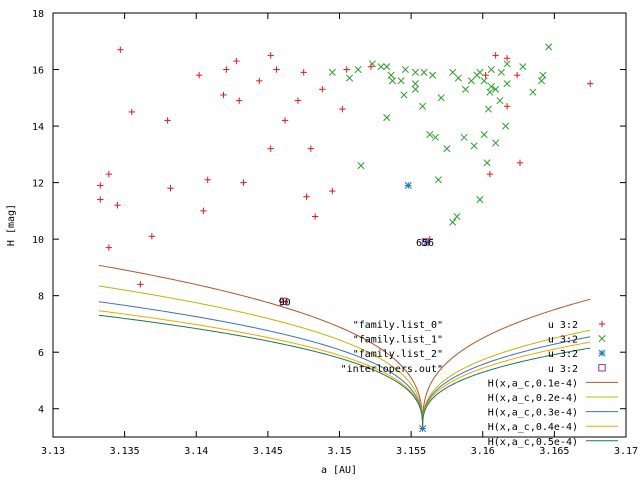  What do you see at coordinates (196, 451) in the screenshot?
I see `x-tick-label: 3.14` at bounding box center [196, 451].